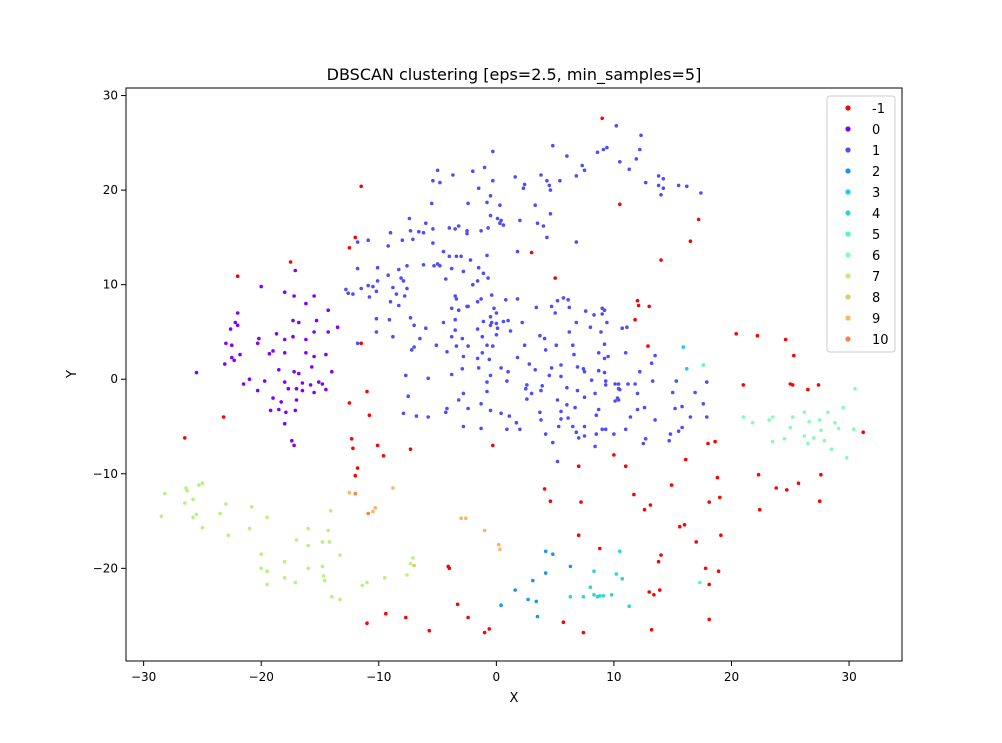  I want to click on y-tick-label: 0, so click(114, 379).